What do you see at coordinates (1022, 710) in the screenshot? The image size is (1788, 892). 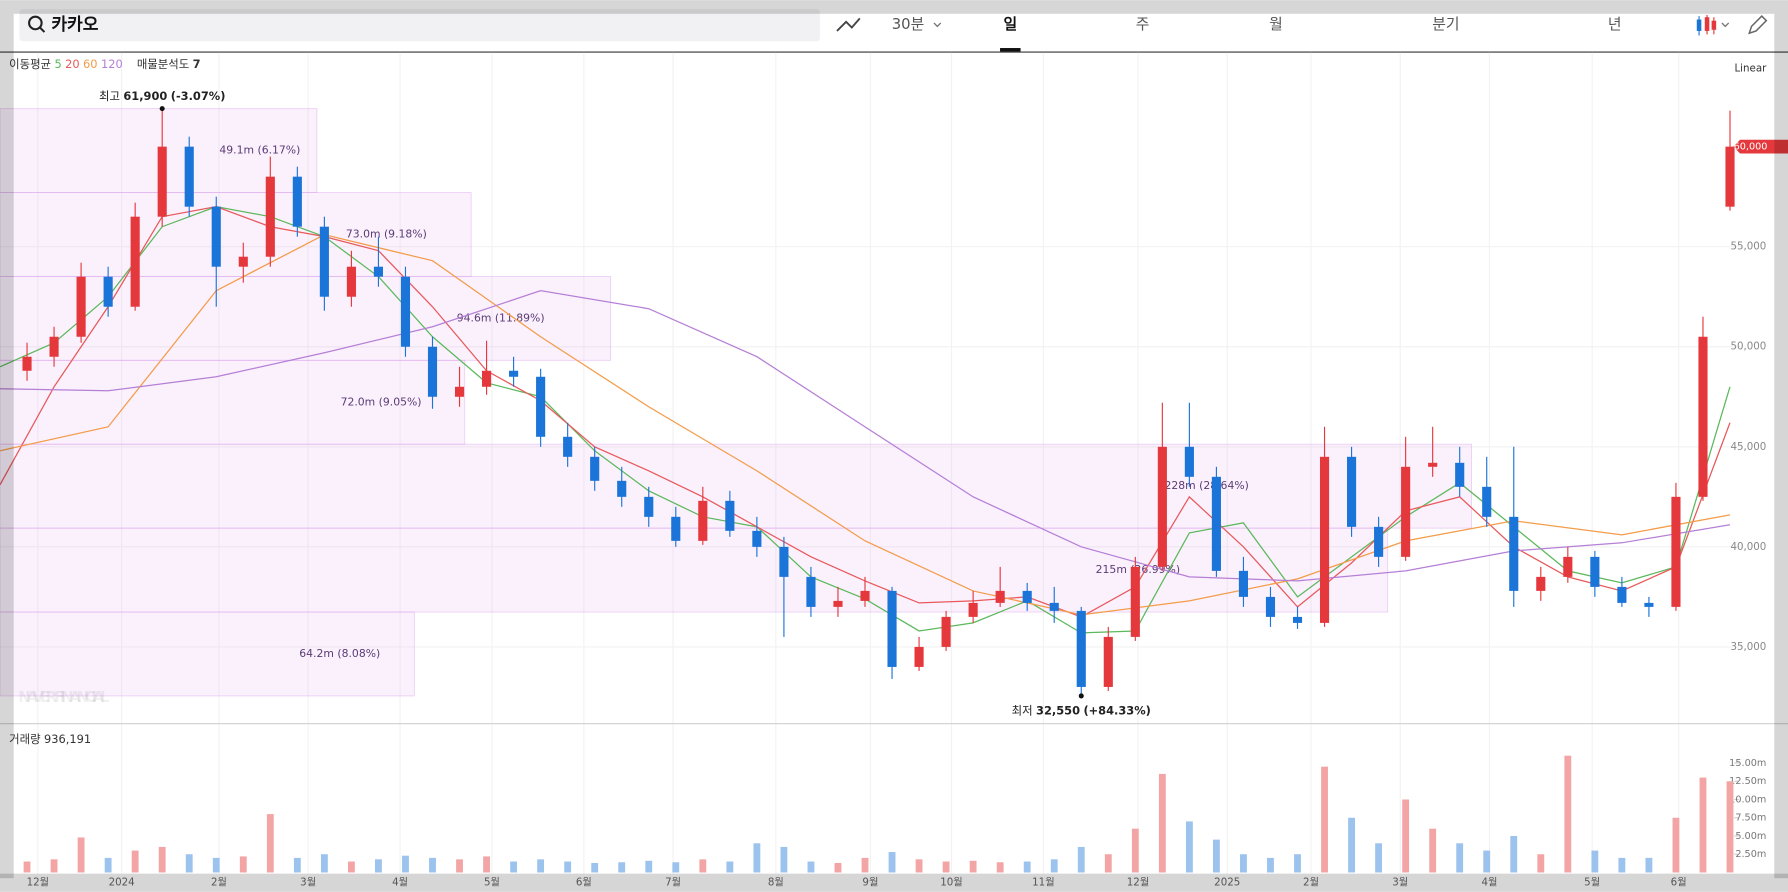 I see `extreme-prefix: 최저` at bounding box center [1022, 710].